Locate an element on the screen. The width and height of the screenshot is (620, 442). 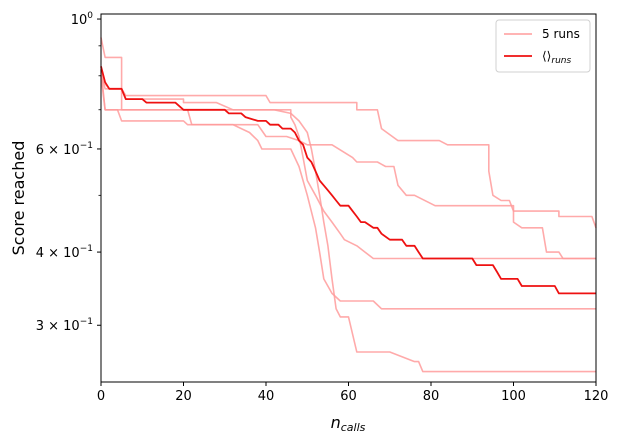
x-tick-label: 60 is located at coordinates (348, 396).